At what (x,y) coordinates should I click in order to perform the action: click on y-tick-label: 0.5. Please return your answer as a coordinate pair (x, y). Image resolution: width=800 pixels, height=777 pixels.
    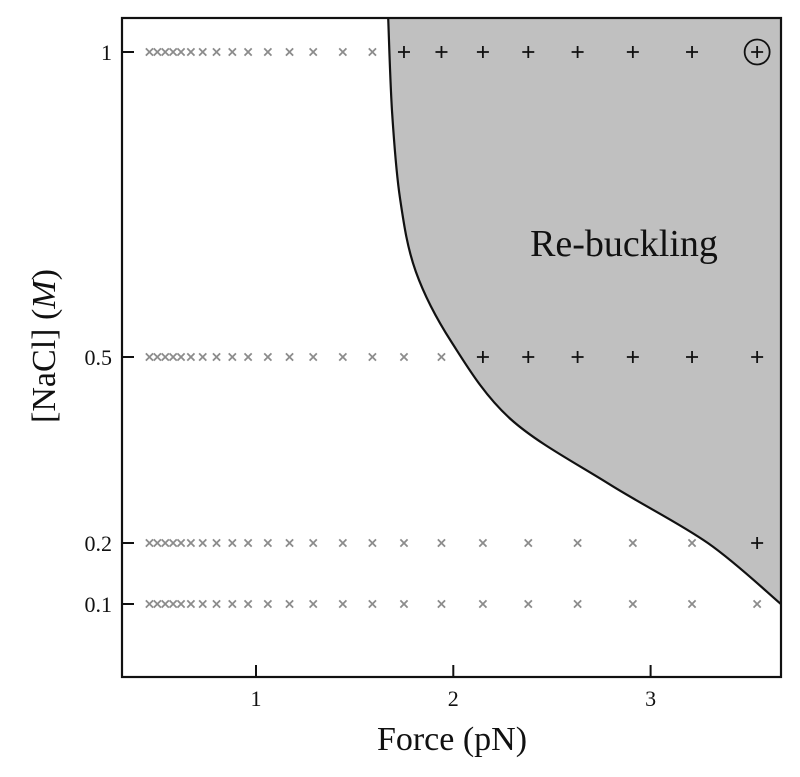
    Looking at the image, I should click on (99, 357).